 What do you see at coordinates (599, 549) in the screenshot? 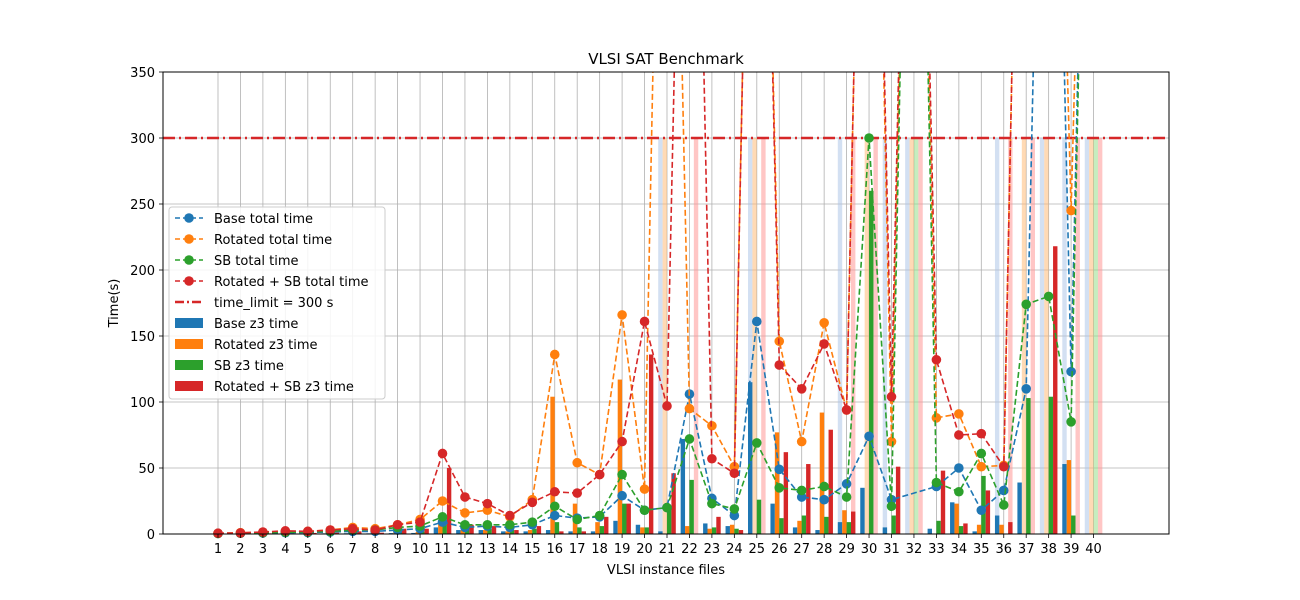
I see `x-tick-label: 18` at bounding box center [599, 549].